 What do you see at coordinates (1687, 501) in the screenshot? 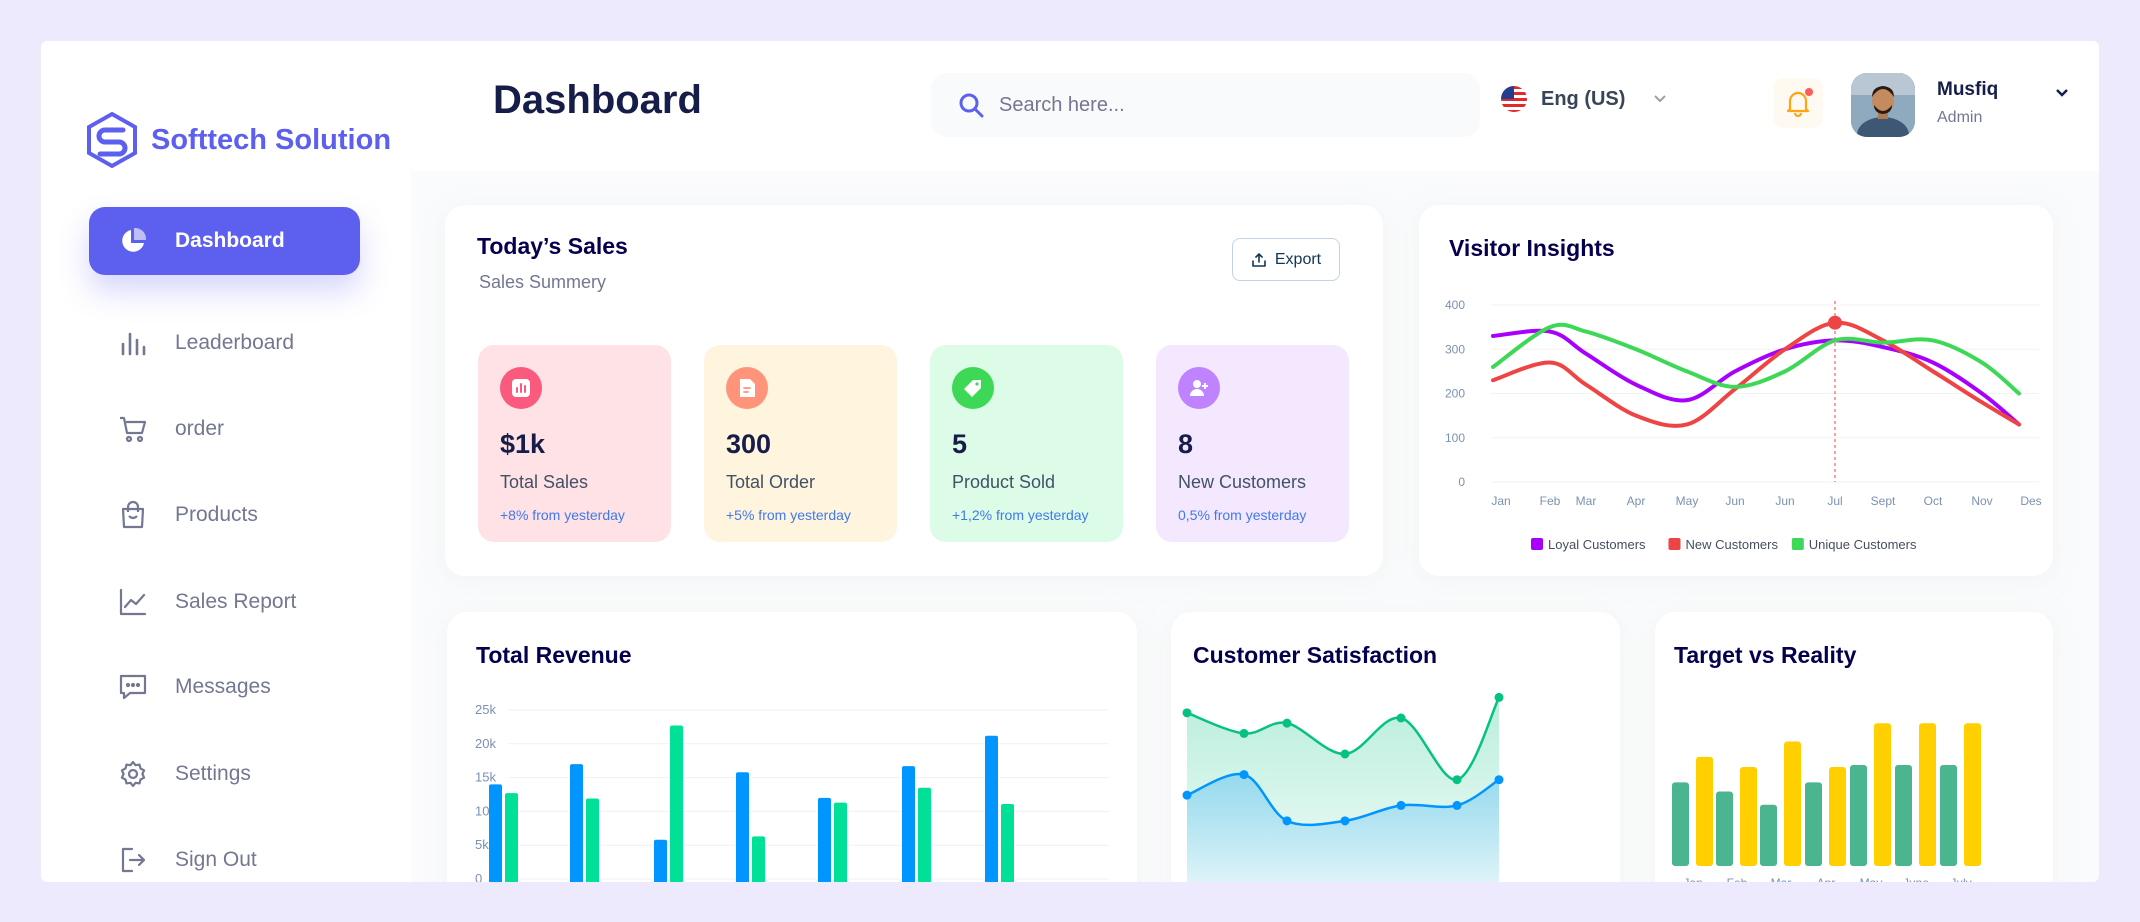
I see `x-tick-label: May` at bounding box center [1687, 501].